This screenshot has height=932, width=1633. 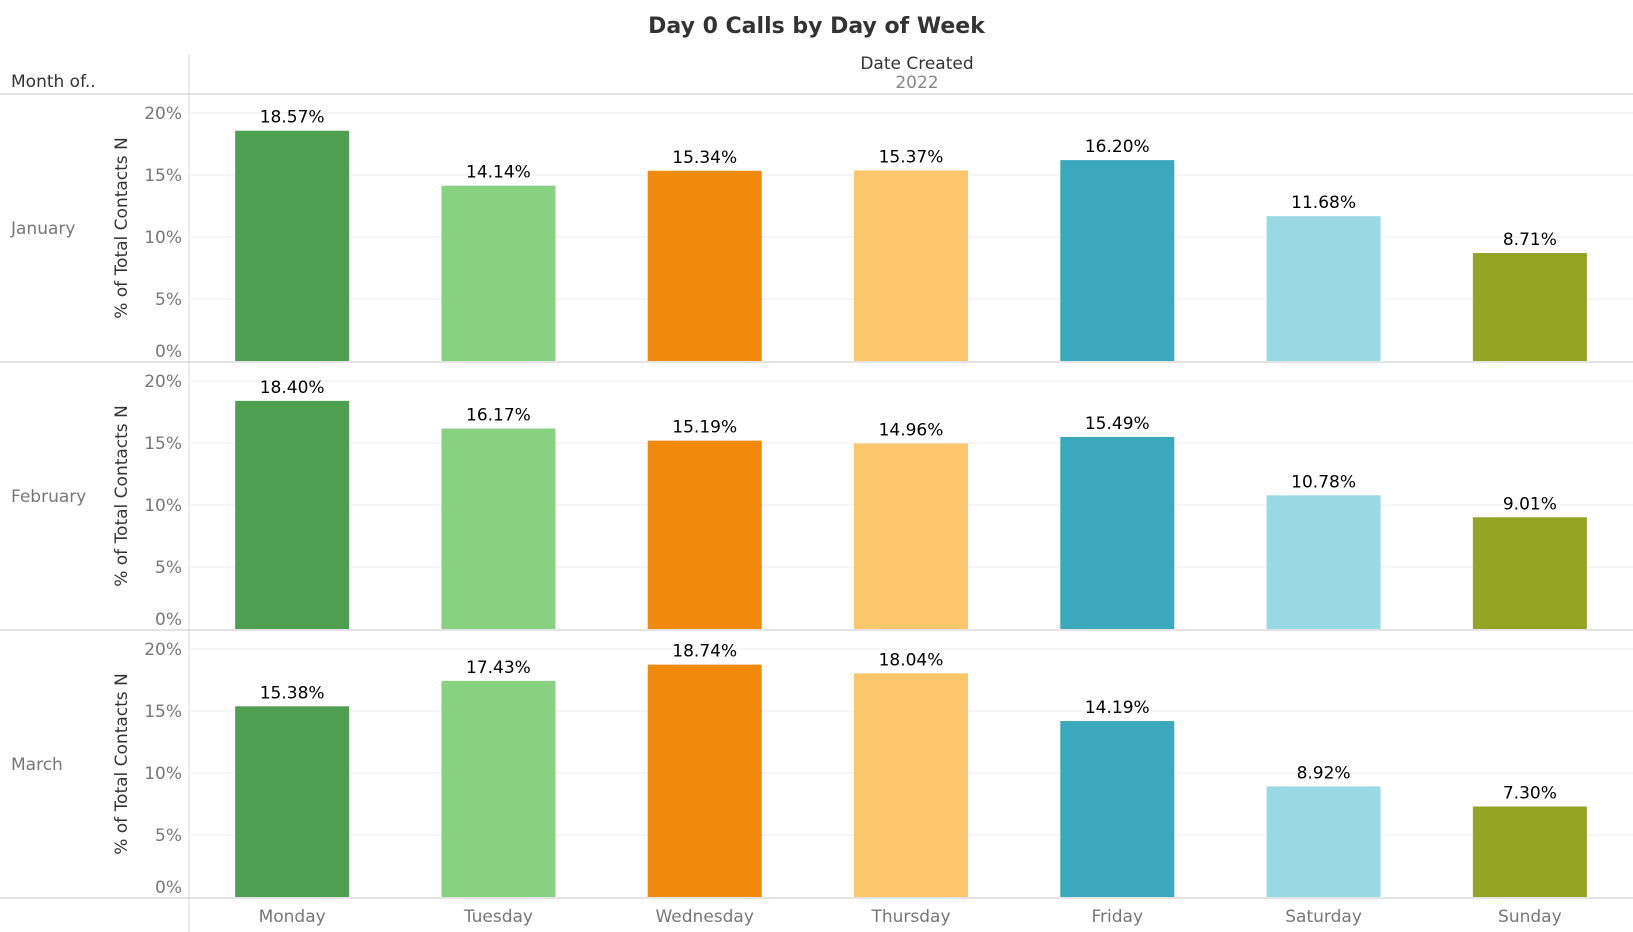 I want to click on month-label: February, so click(x=48, y=497).